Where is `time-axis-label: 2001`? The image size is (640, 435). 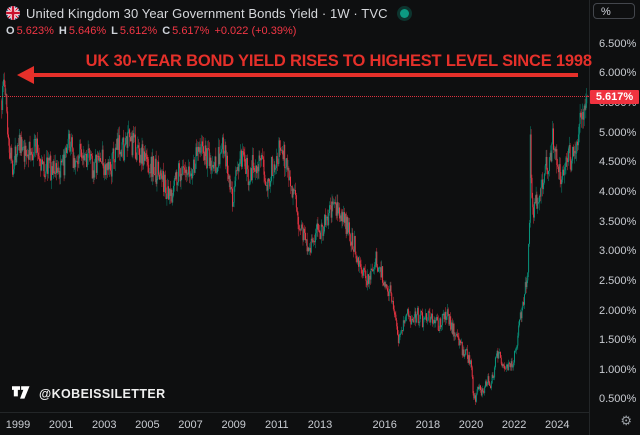
time-axis-label: 2001 is located at coordinates (61, 425).